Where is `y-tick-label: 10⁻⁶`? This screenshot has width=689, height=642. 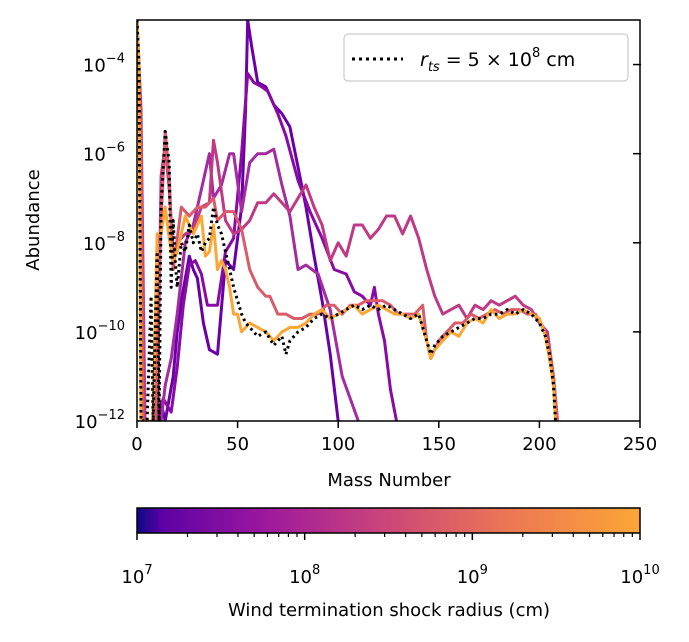 y-tick-label: 10⁻⁶ is located at coordinates (104, 153).